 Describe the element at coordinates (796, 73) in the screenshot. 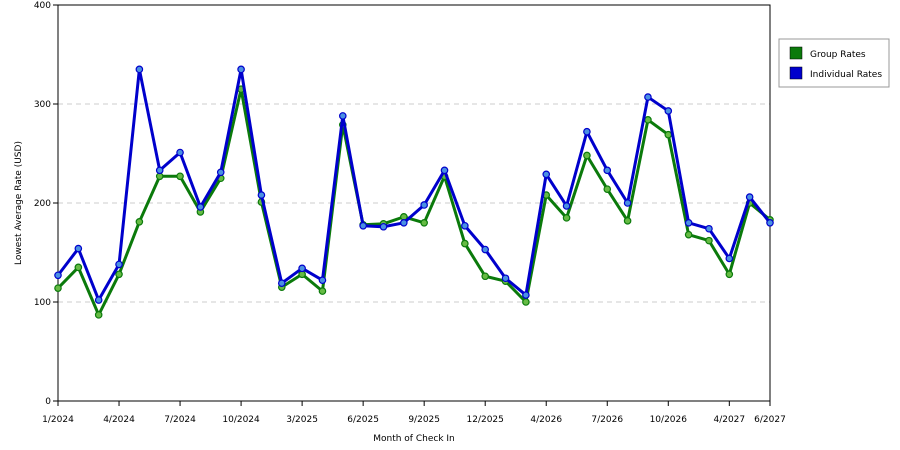

I see `legend-swatch-individual-rates` at that location.